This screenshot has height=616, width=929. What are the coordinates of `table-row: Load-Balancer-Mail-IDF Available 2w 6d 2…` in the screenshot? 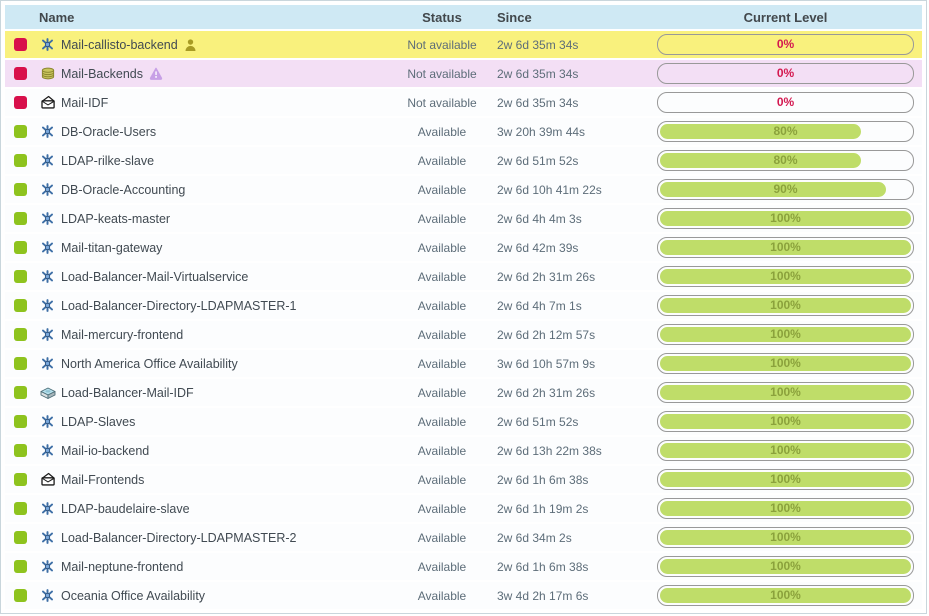 It's located at (463, 392).